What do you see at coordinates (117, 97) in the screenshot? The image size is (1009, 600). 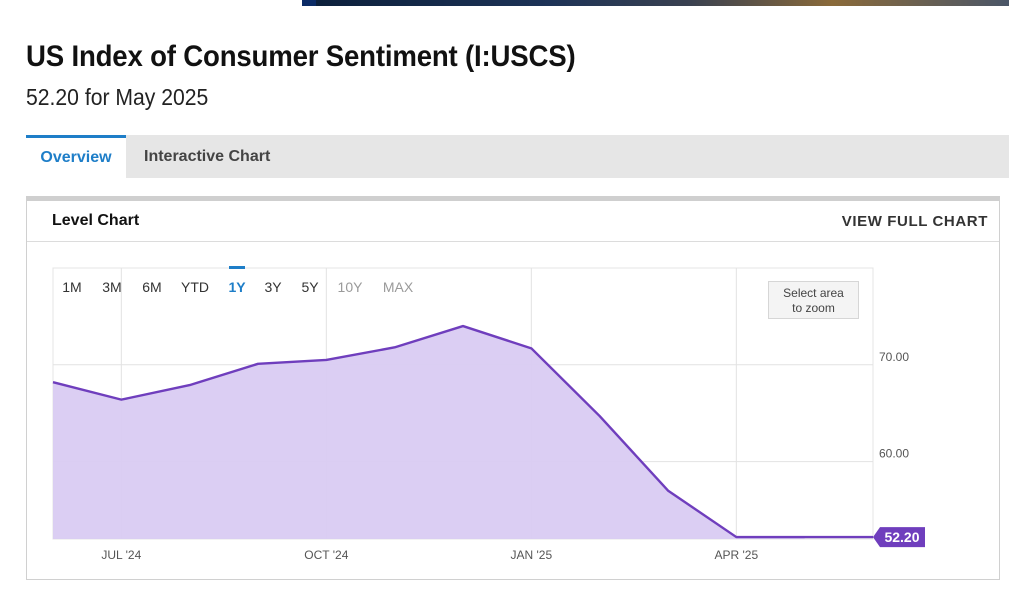 I see `page-subtitle: 52.20 for May 2025` at bounding box center [117, 97].